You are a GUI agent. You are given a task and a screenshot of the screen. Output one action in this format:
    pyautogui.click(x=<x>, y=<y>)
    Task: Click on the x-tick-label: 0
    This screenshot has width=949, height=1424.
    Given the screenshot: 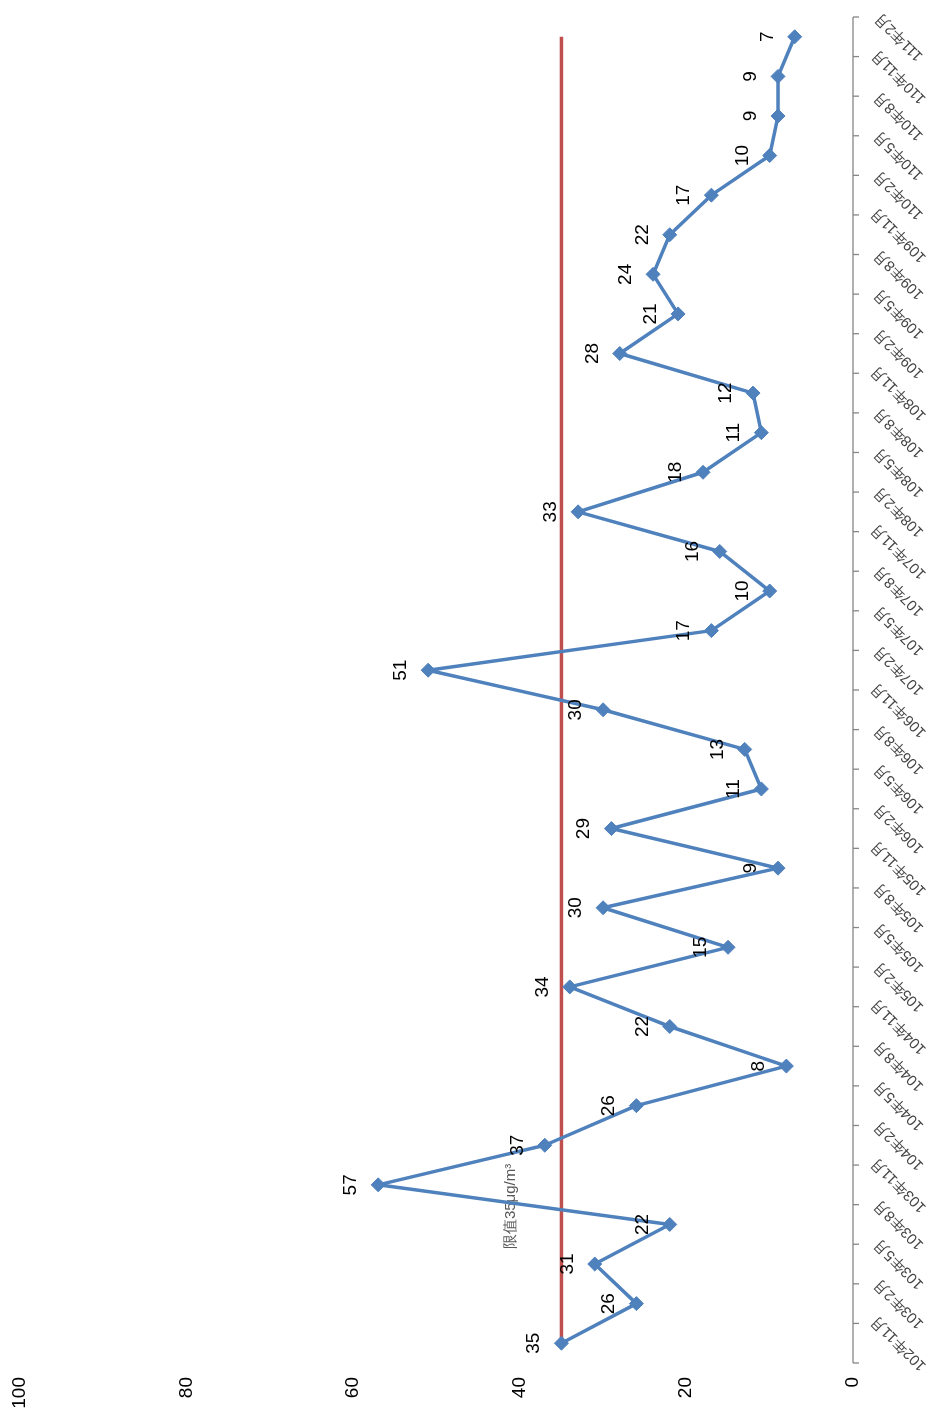 What is the action you would take?
    pyautogui.click(x=852, y=1382)
    